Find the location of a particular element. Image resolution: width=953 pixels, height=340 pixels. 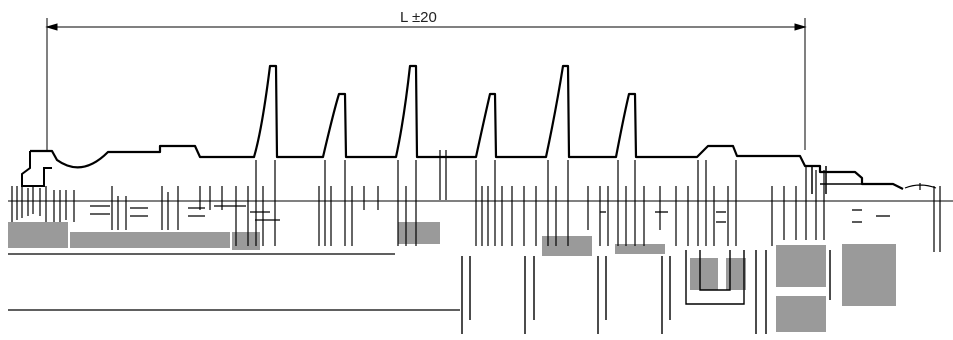

bearing-seat is located at coordinates (836, 180).